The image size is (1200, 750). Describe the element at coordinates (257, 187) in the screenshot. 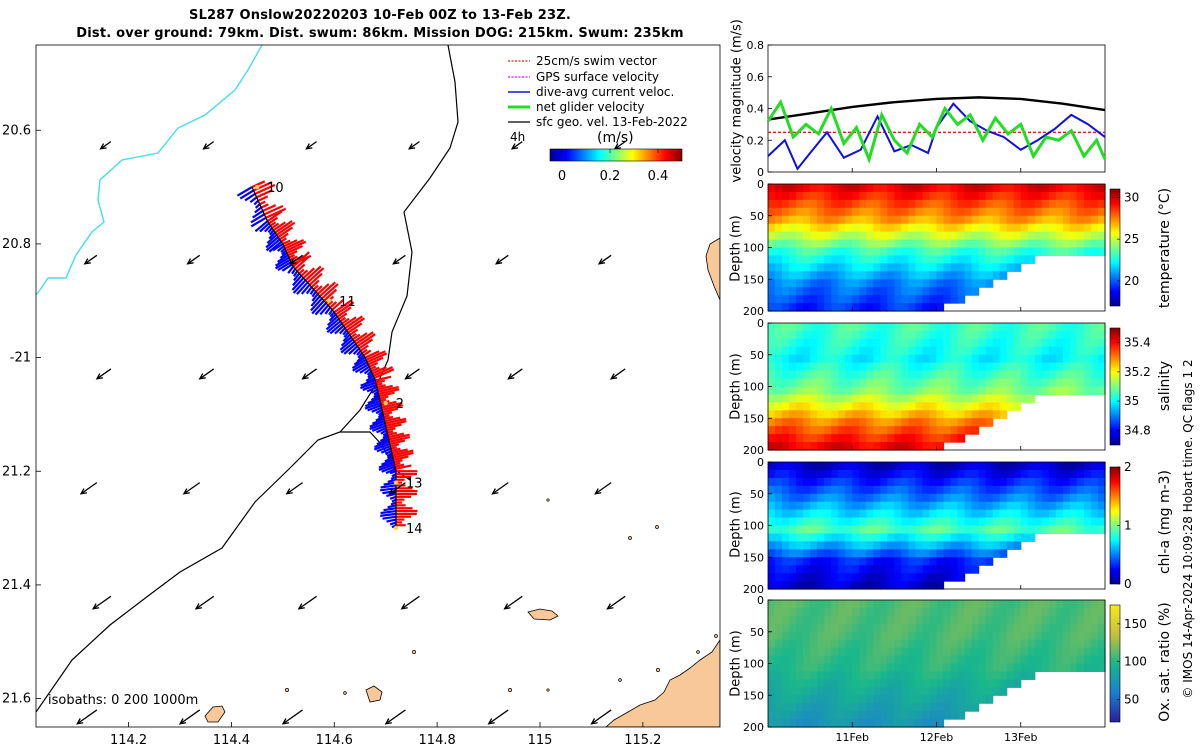

I see `day-marker-dot` at that location.